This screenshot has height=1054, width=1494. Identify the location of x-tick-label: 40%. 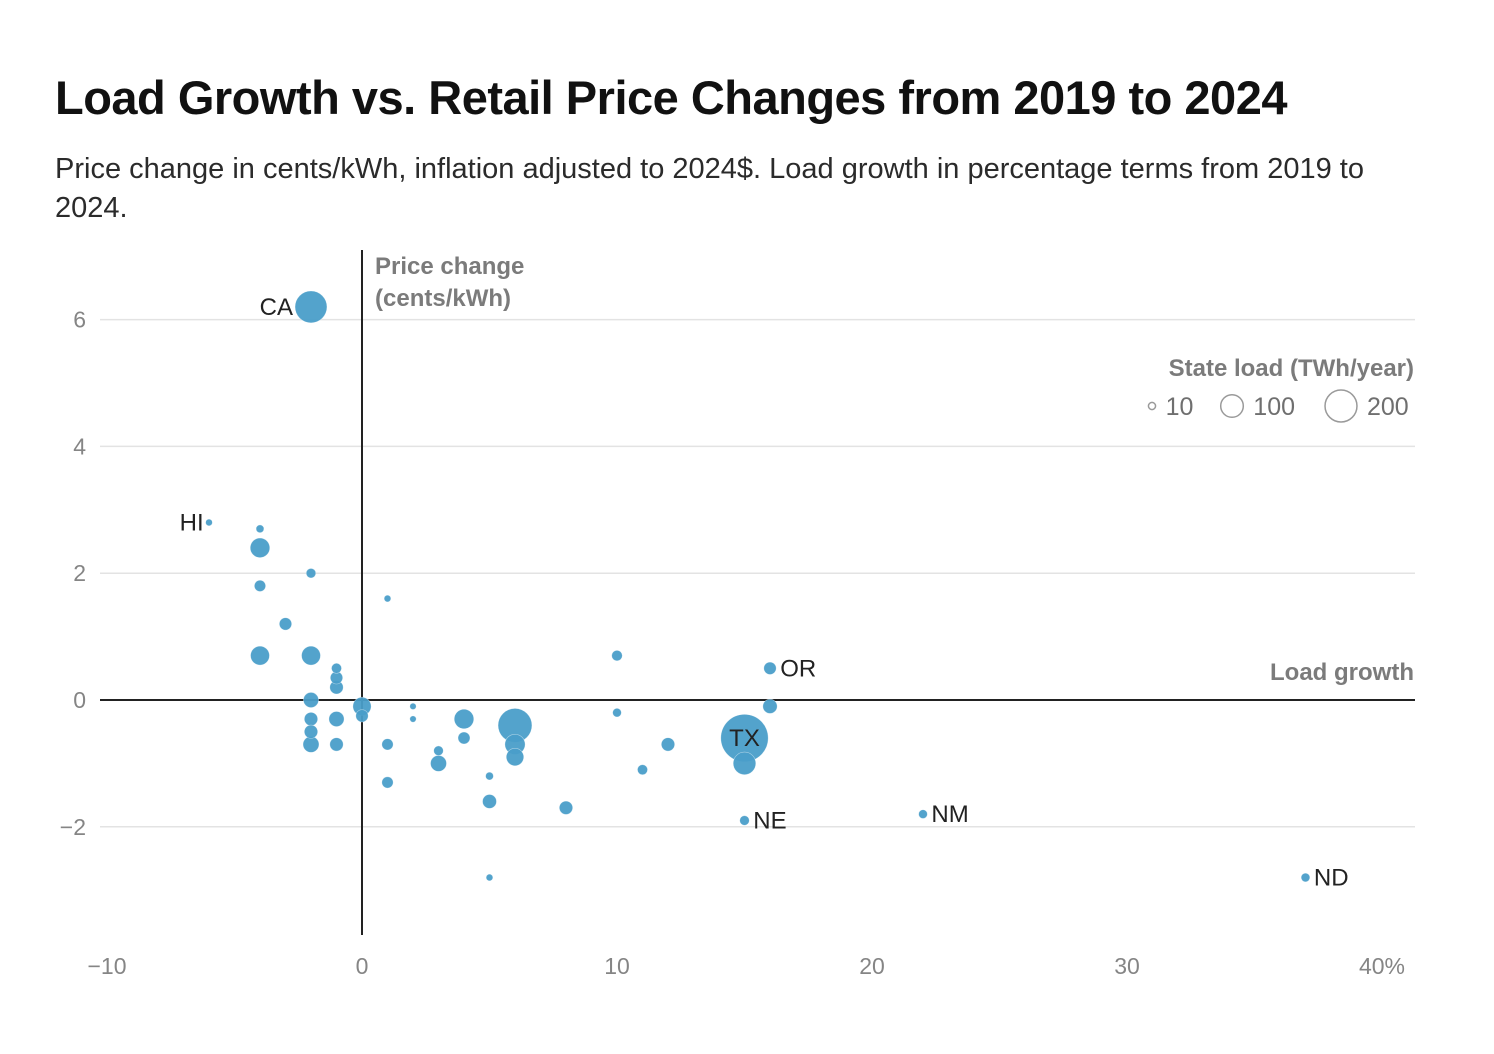
(1382, 966).